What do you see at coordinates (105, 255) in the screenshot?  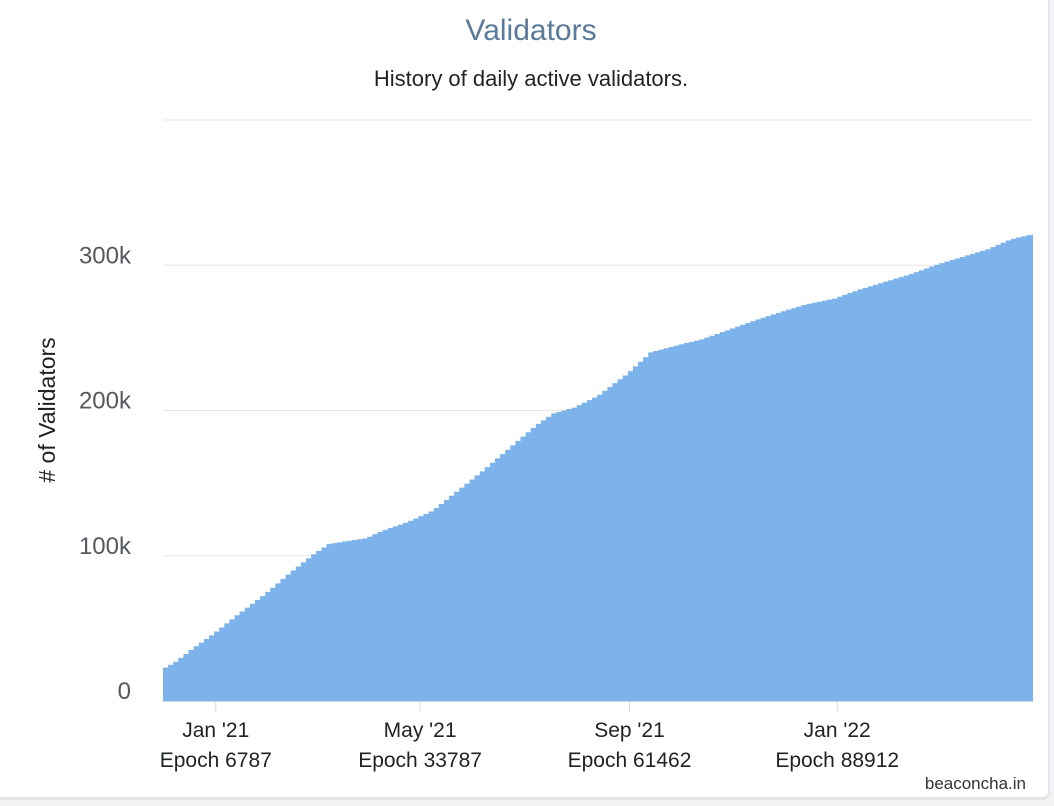 I see `y-tick-label: 300k` at bounding box center [105, 255].